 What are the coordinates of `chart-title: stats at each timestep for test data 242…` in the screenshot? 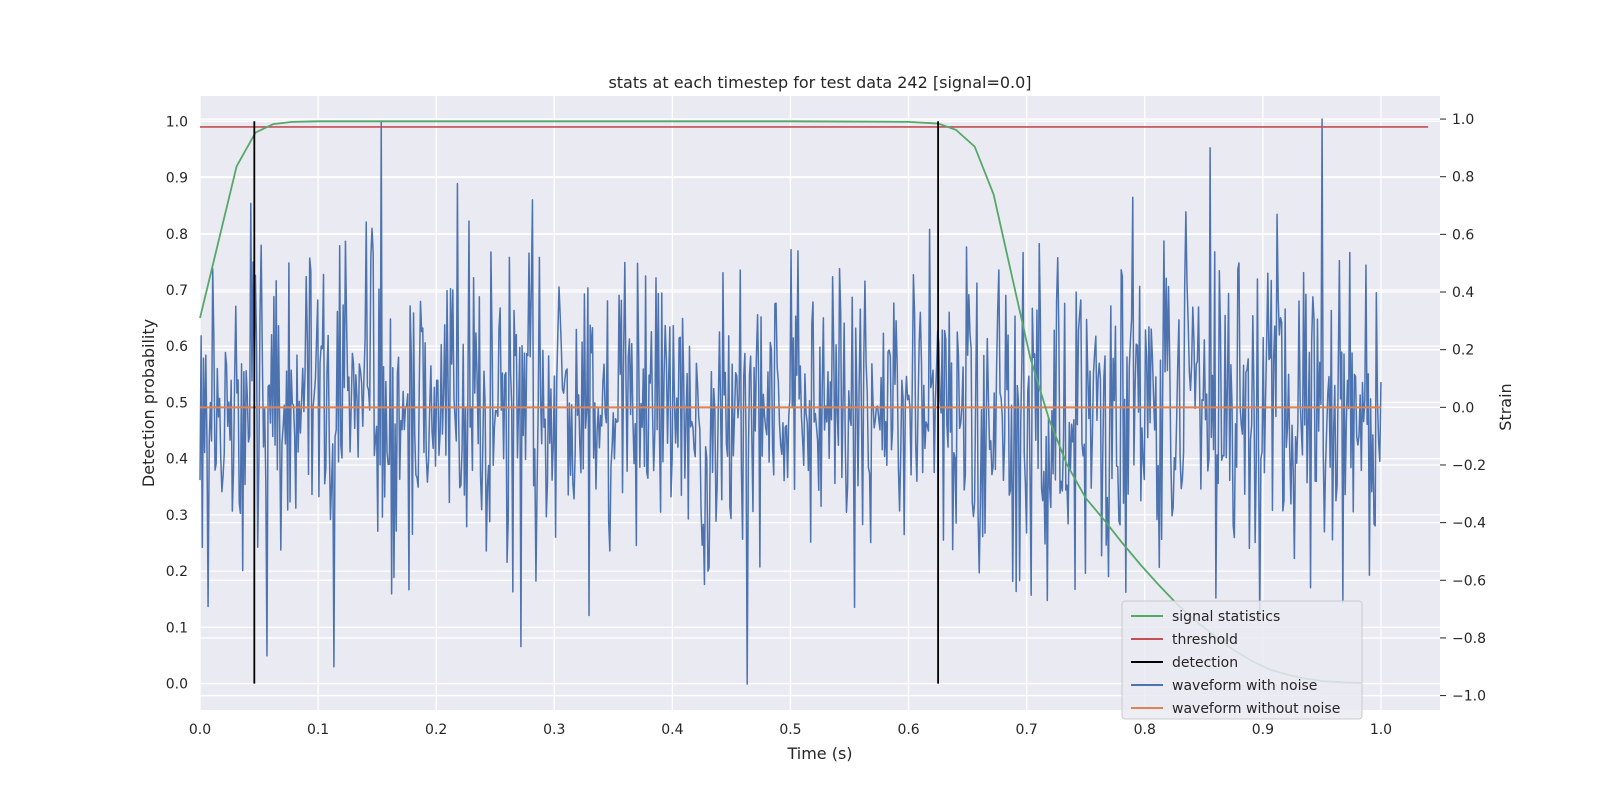 It's located at (819, 82).